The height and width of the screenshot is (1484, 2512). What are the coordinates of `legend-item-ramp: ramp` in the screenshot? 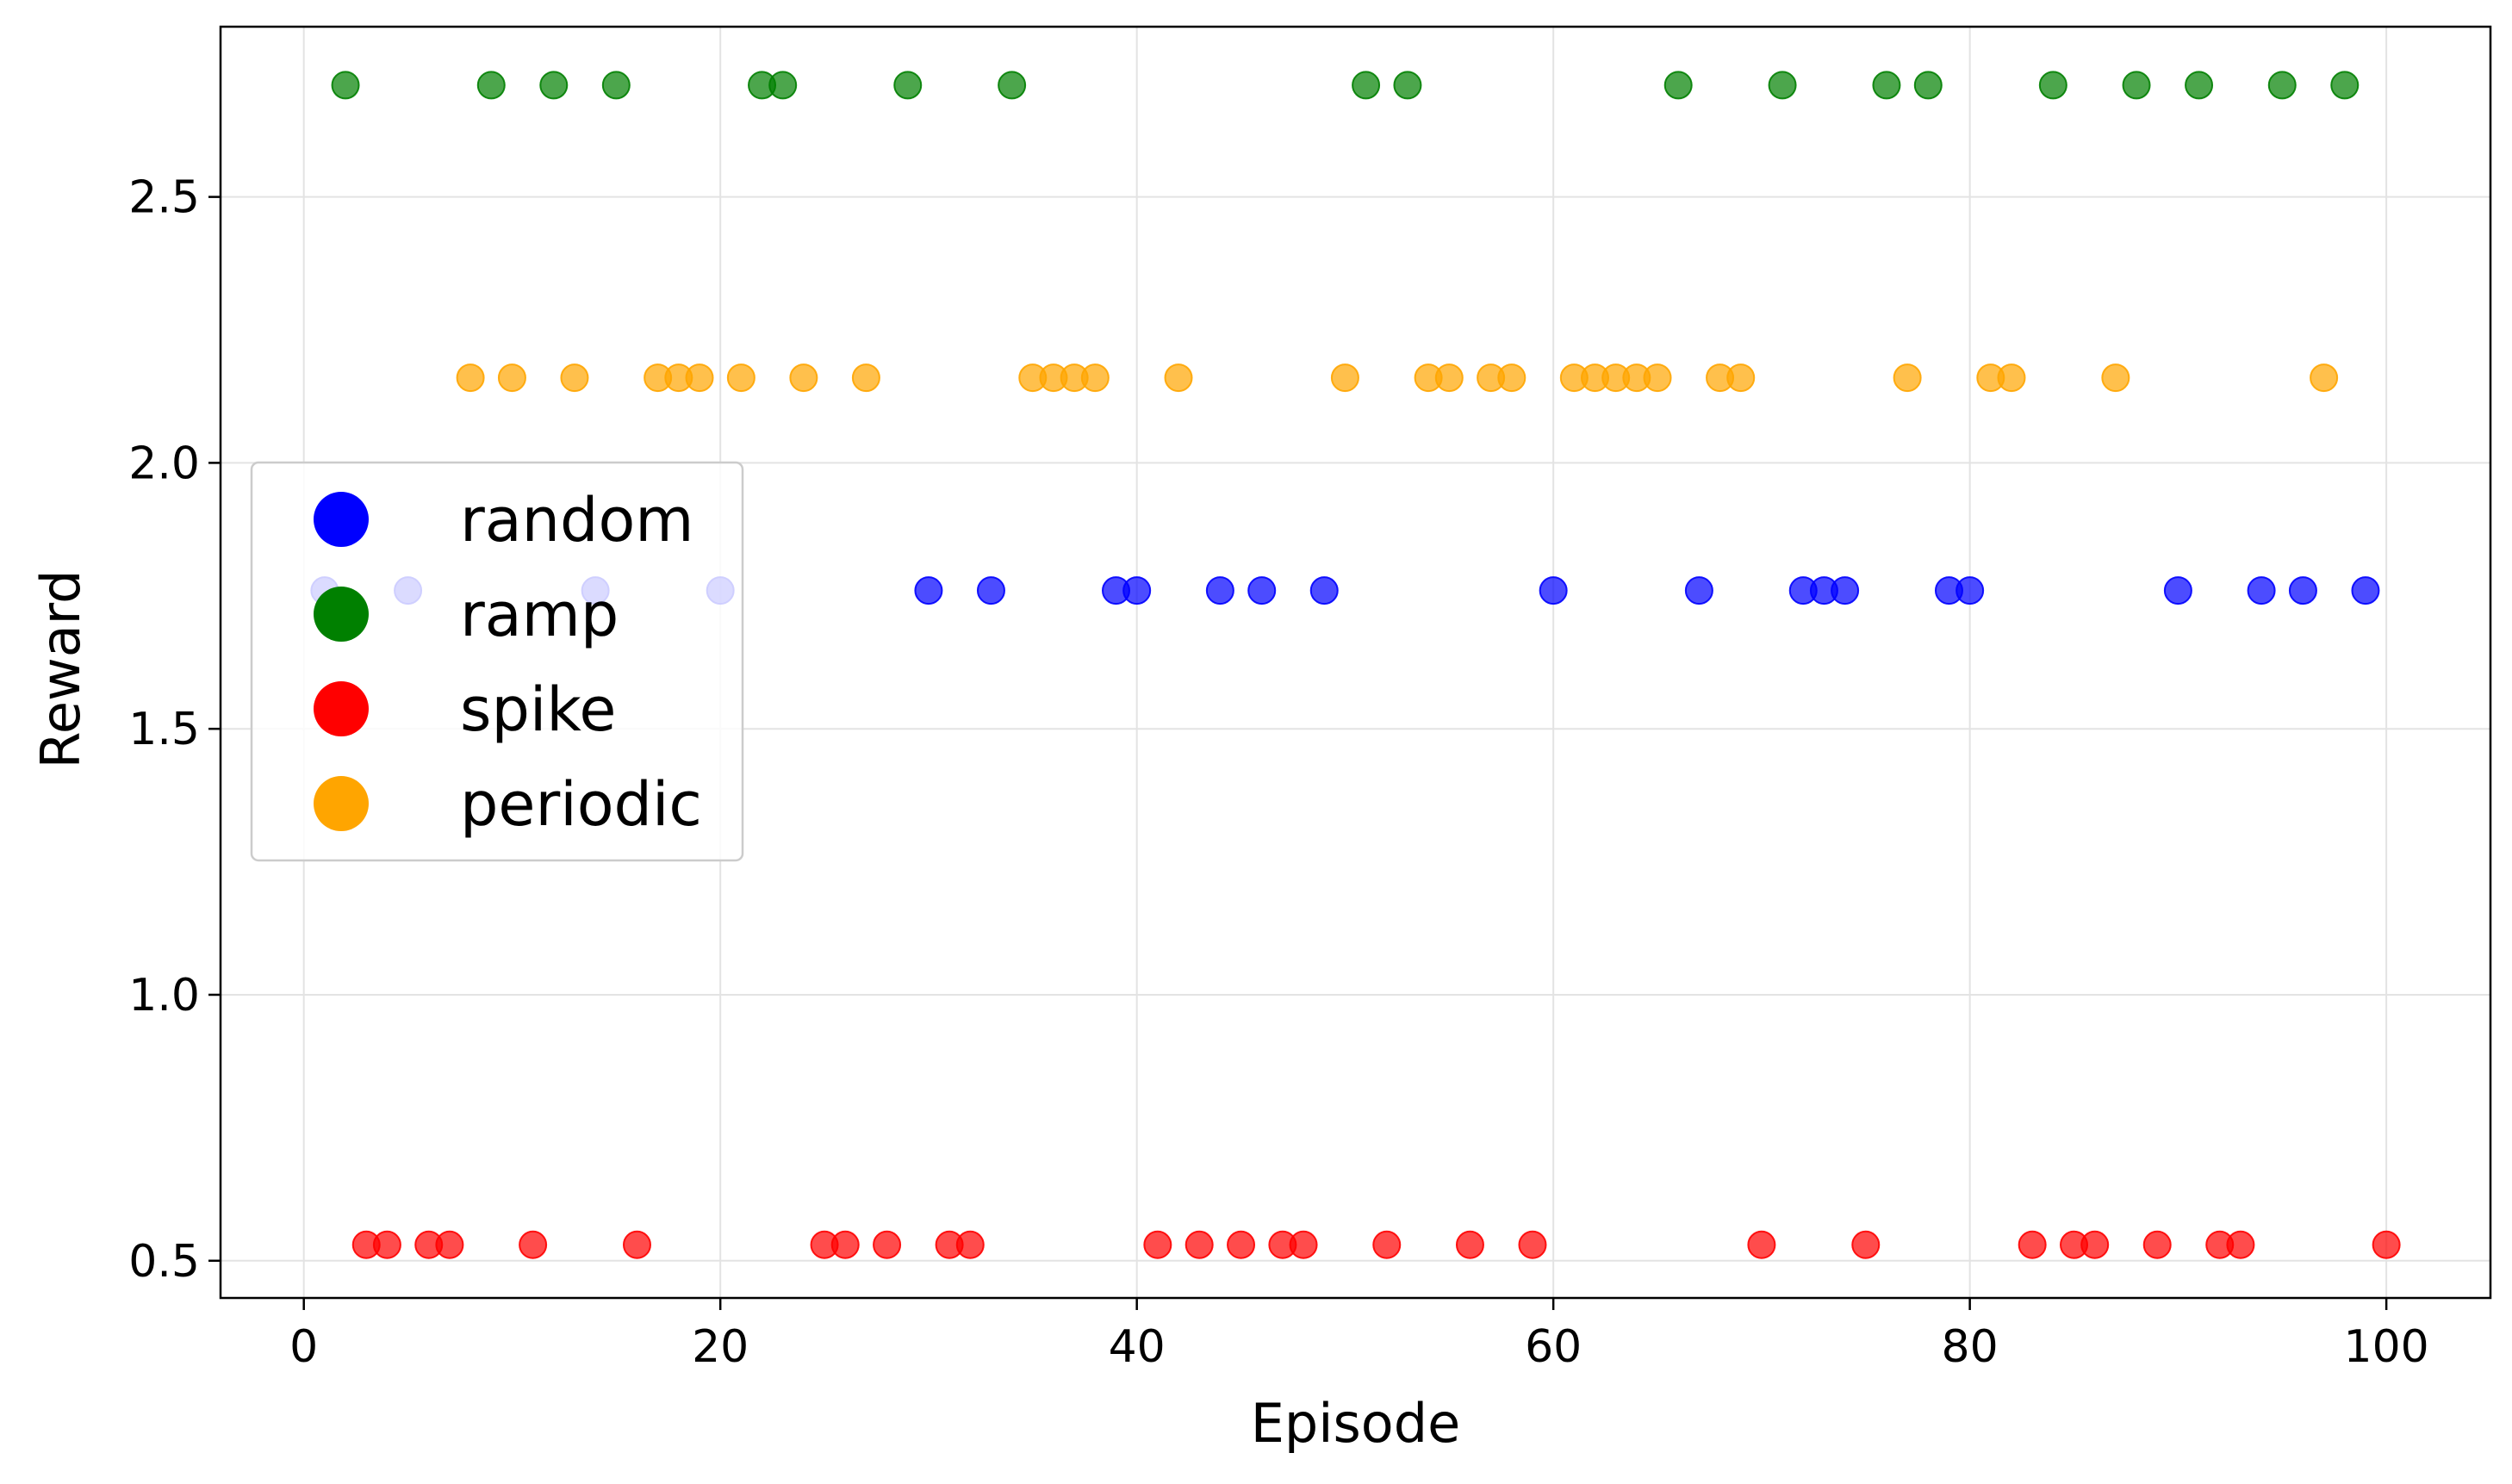 It's located at (466, 615).